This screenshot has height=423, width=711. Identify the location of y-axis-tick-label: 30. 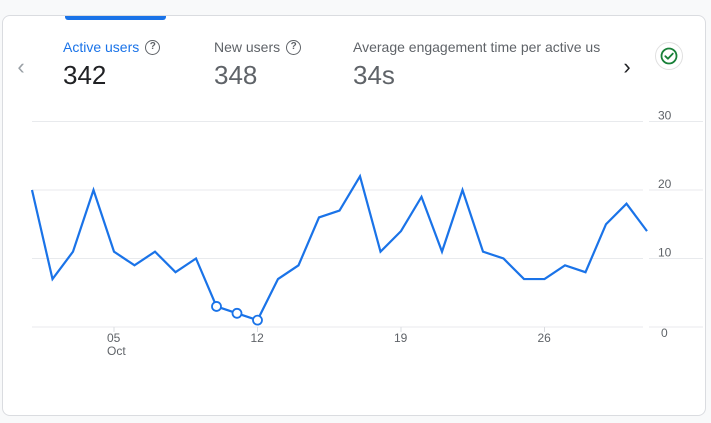
(665, 116).